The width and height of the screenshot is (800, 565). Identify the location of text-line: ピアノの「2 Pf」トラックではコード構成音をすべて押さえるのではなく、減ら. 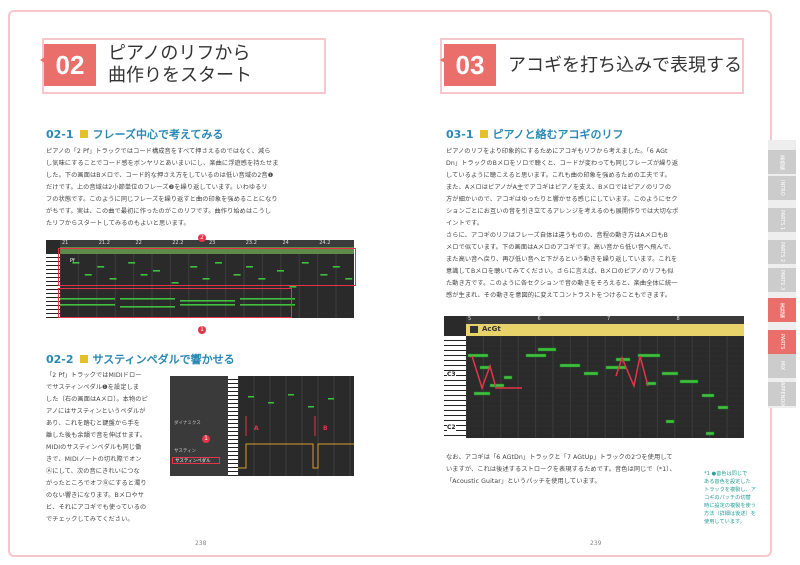
(158, 151).